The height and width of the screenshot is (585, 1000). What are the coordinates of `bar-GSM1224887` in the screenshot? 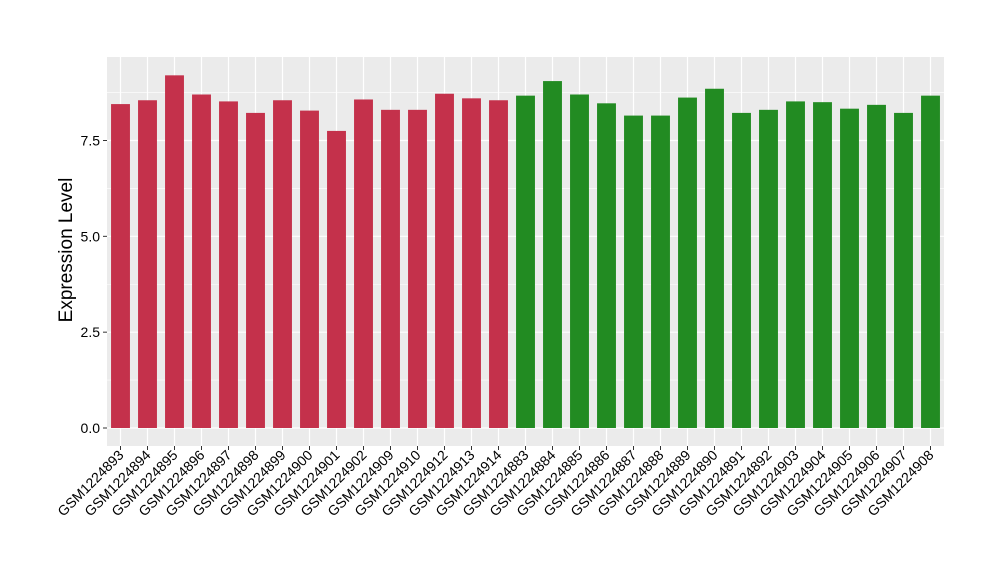 It's located at (633, 271).